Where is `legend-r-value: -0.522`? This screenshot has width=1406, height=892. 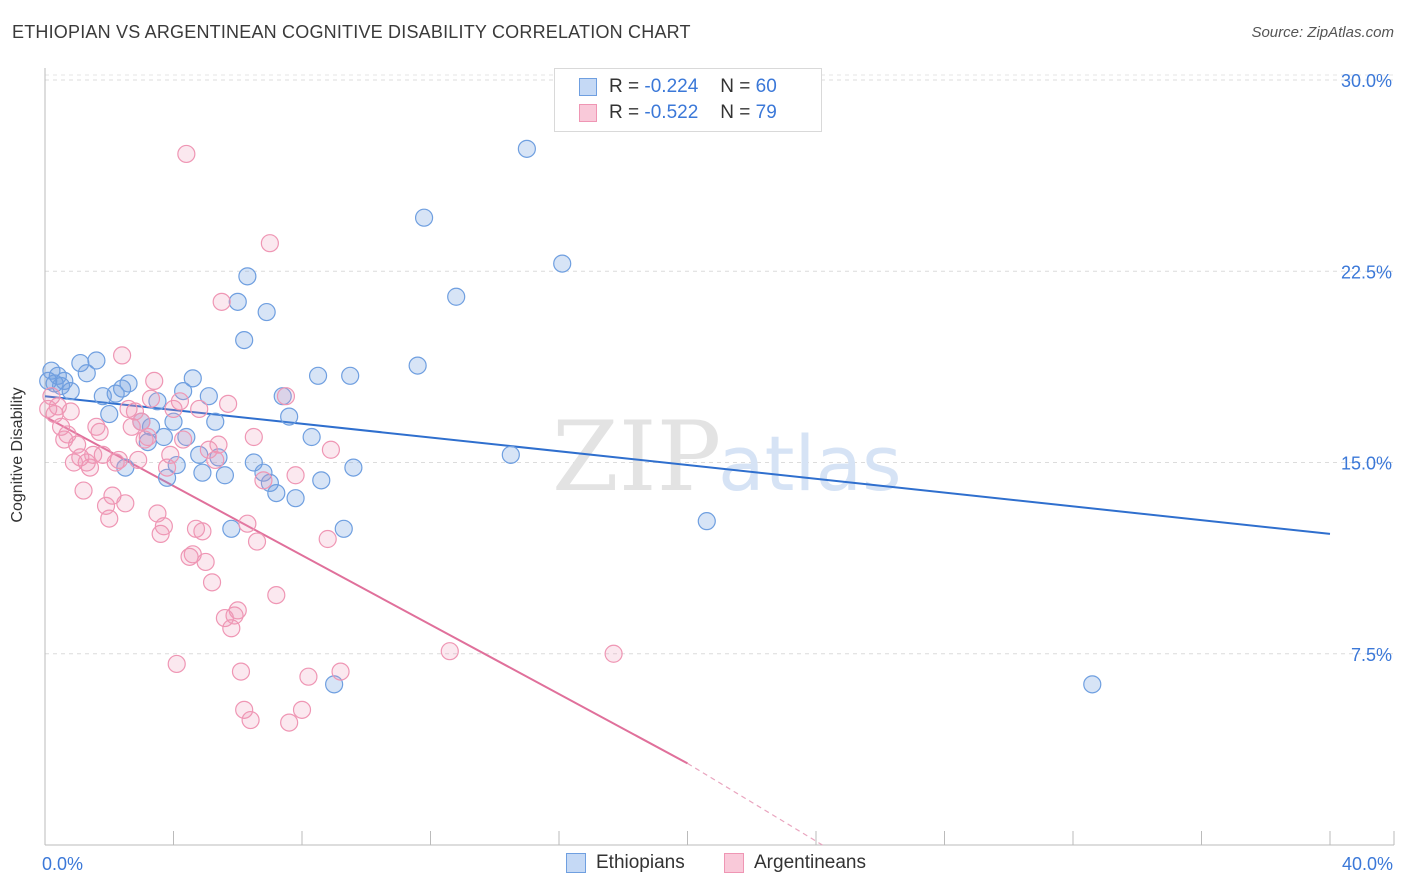
legend-r-value: -0.522 is located at coordinates (671, 112).